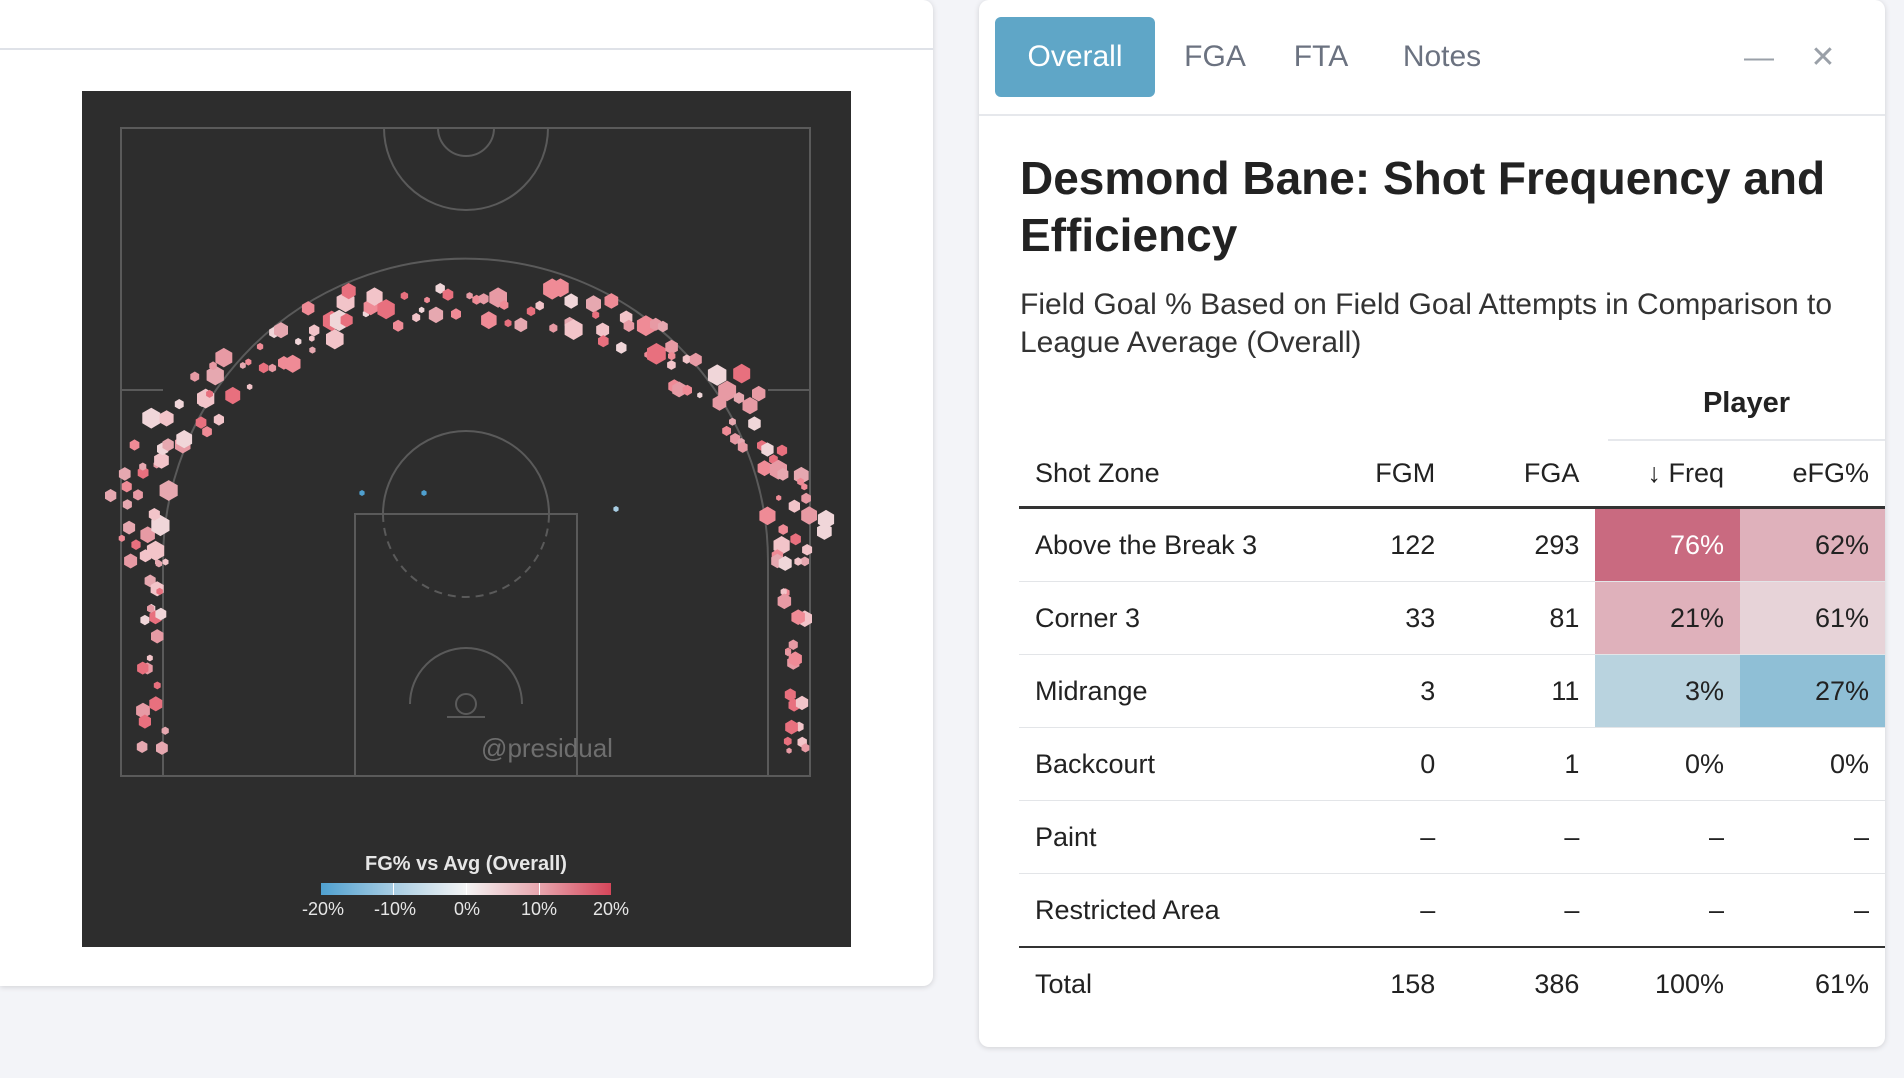 This screenshot has width=1904, height=1078. What do you see at coordinates (1163, 983) in the screenshot?
I see `zone-cell: Total` at bounding box center [1163, 983].